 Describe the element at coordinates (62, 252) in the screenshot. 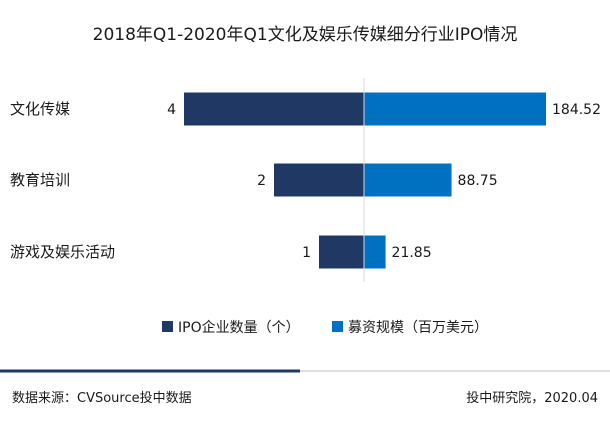

I see `category-label: 游戏及娱乐活动` at that location.